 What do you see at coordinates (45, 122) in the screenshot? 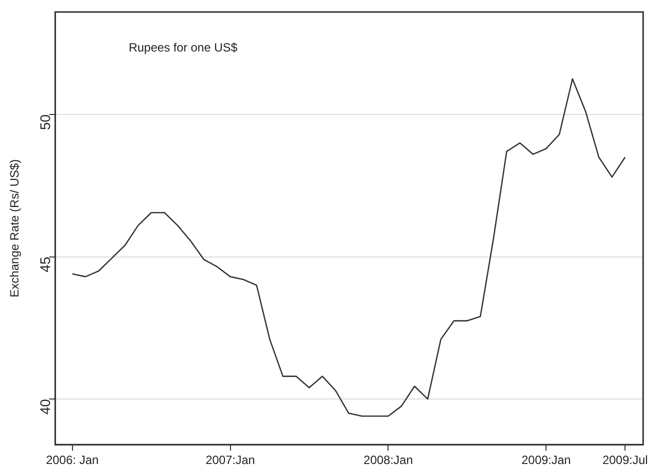
I see `y-tick-label: 50` at bounding box center [45, 122].